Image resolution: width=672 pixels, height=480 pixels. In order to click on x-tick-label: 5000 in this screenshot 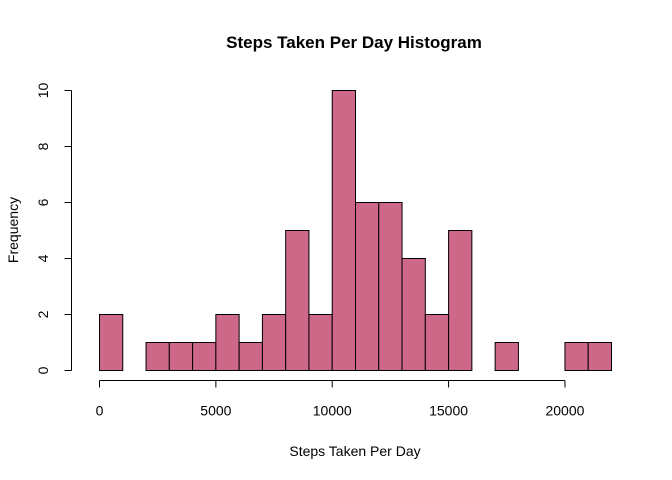, I will do `click(215, 411)`.